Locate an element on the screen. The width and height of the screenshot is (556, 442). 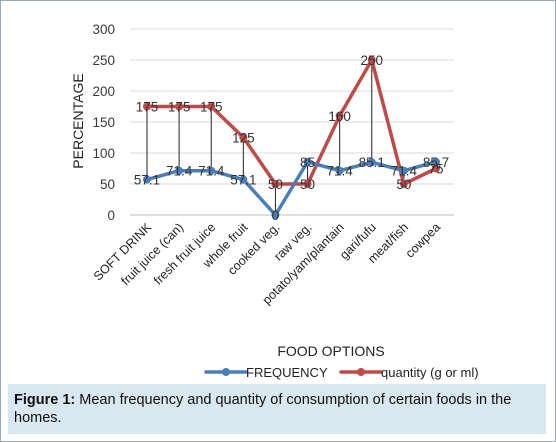
x-axis-title: FOOD OPTIONS is located at coordinates (330, 351).